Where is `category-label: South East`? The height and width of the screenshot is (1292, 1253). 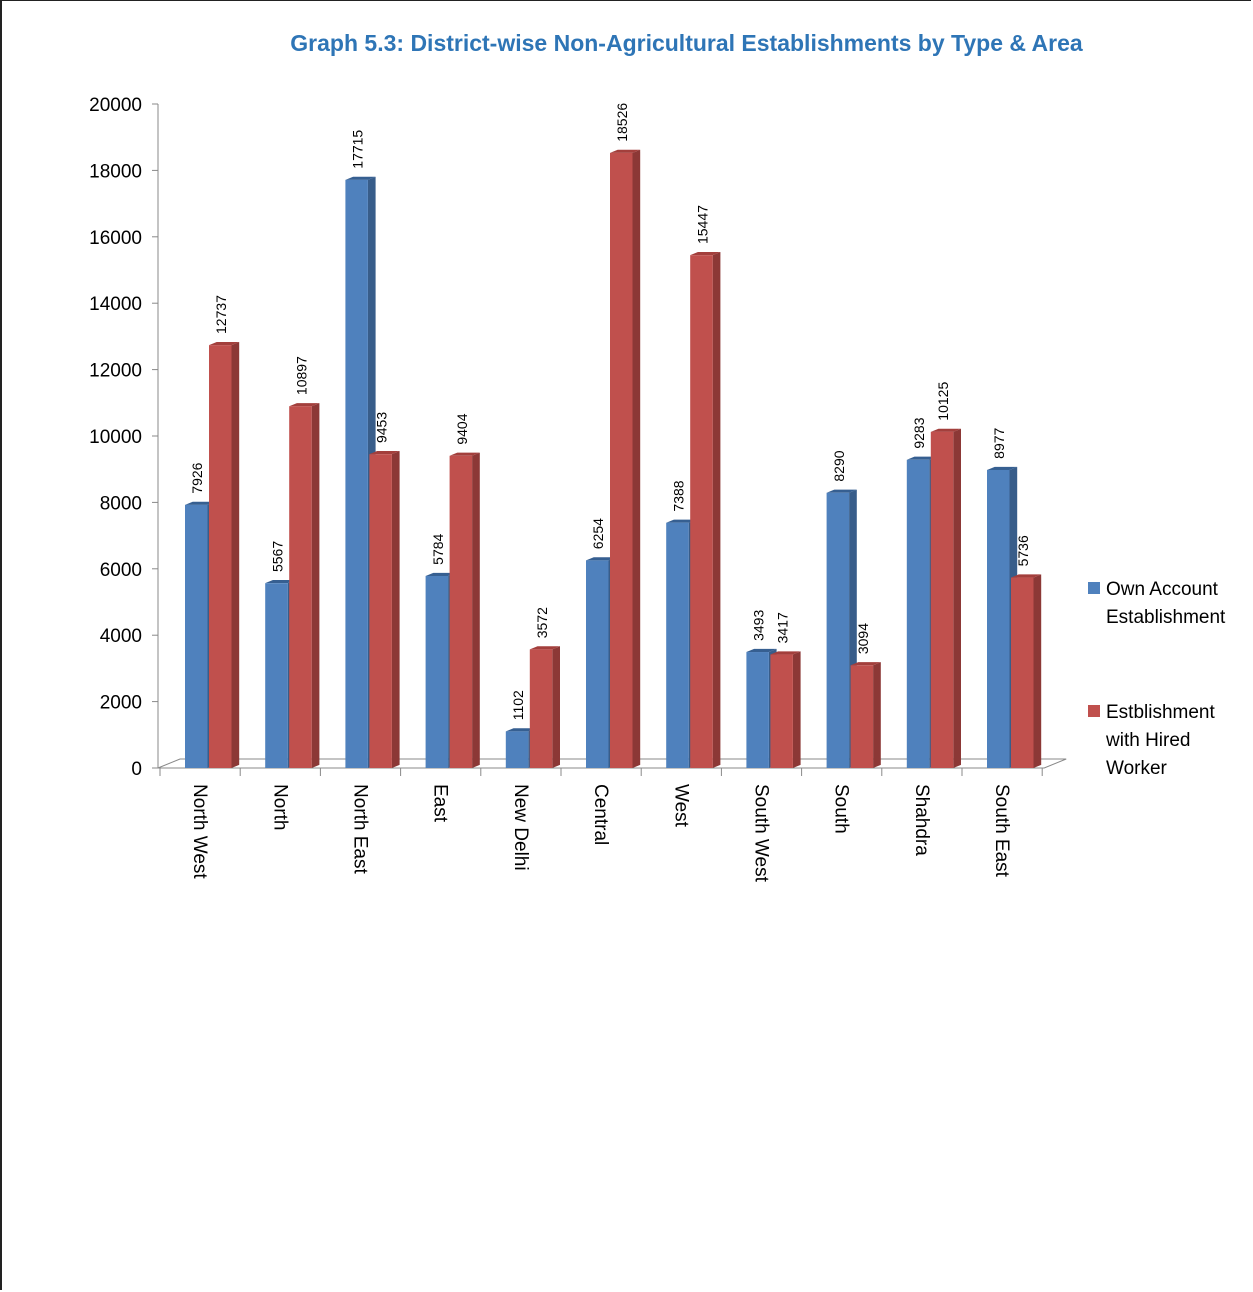 category-label: South East is located at coordinates (1001, 831).